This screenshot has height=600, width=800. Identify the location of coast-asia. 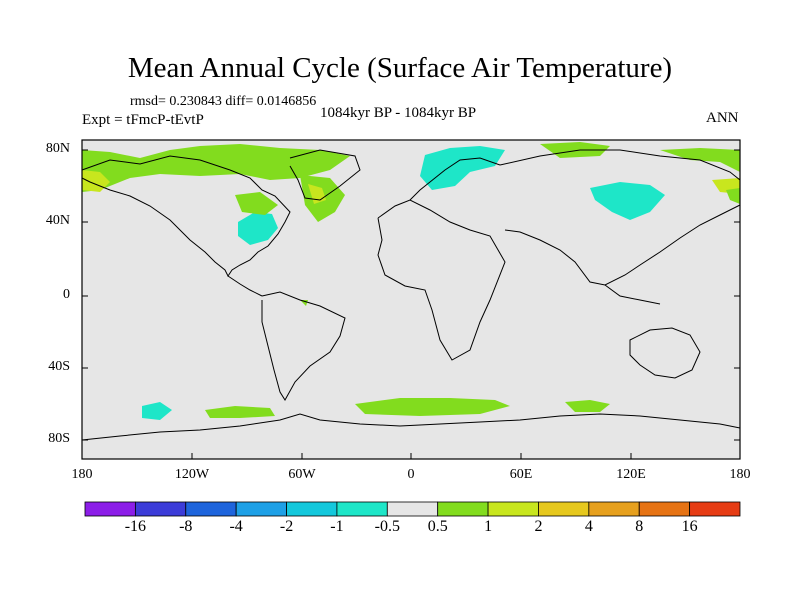
(620, 217).